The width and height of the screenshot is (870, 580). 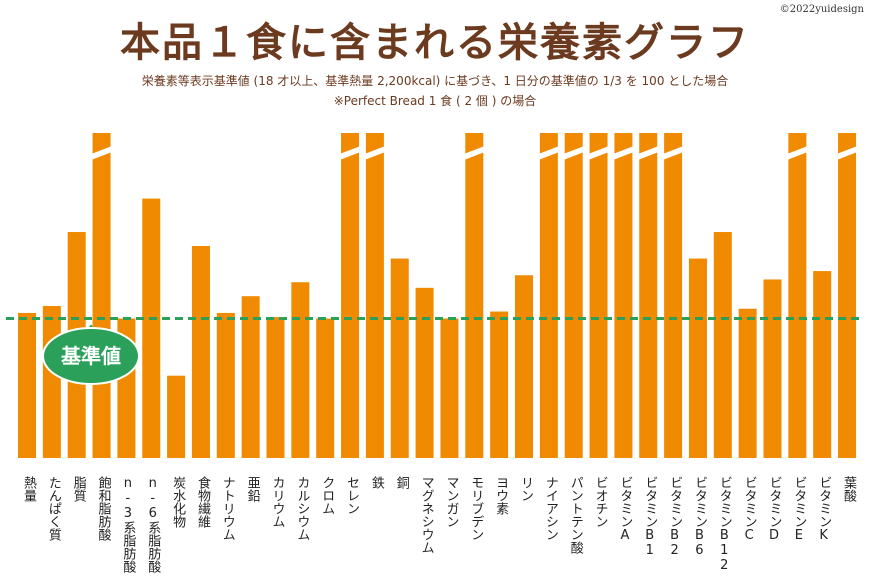 What do you see at coordinates (28, 489) in the screenshot?
I see `category-label: 熱量` at bounding box center [28, 489].